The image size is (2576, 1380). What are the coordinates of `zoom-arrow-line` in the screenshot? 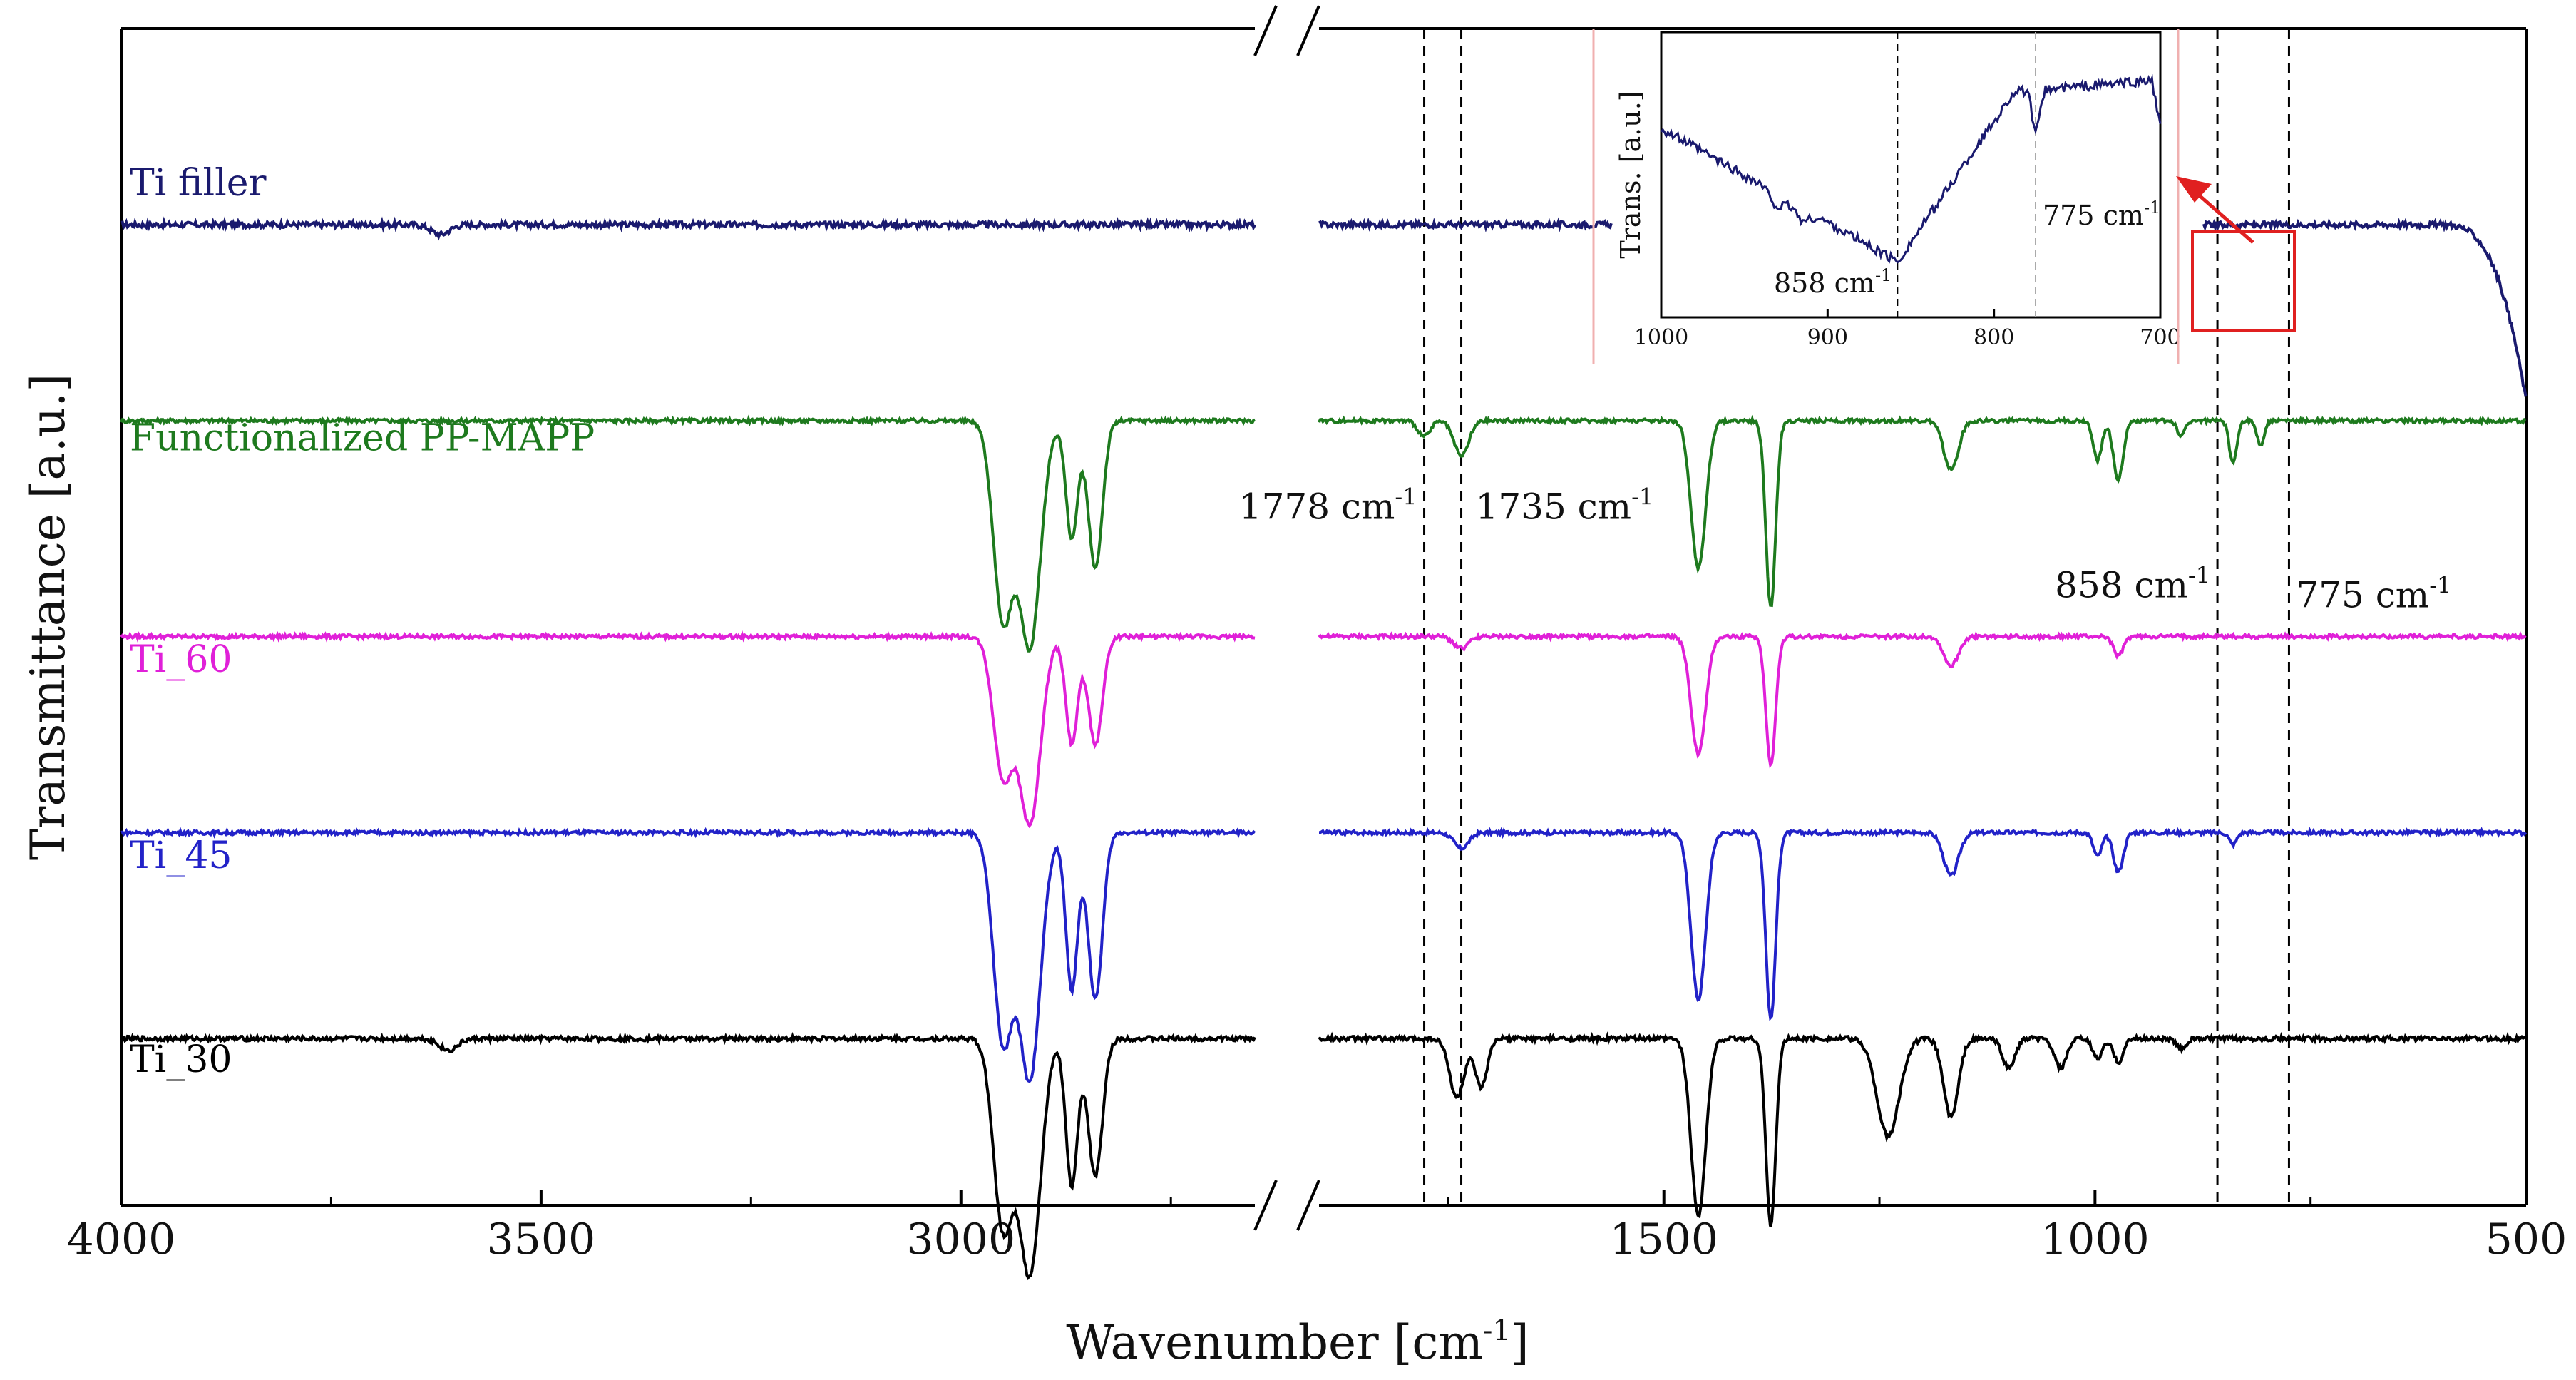 It's located at (2224, 217).